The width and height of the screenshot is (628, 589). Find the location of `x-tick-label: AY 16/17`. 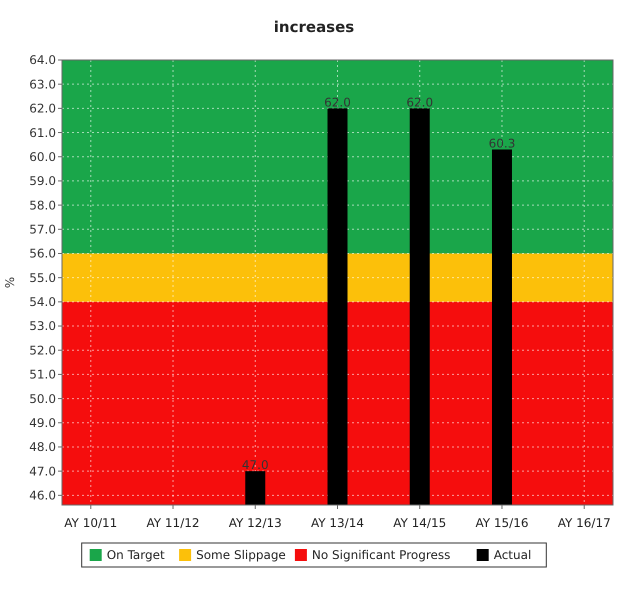

x-tick-label: AY 16/17 is located at coordinates (584, 523).